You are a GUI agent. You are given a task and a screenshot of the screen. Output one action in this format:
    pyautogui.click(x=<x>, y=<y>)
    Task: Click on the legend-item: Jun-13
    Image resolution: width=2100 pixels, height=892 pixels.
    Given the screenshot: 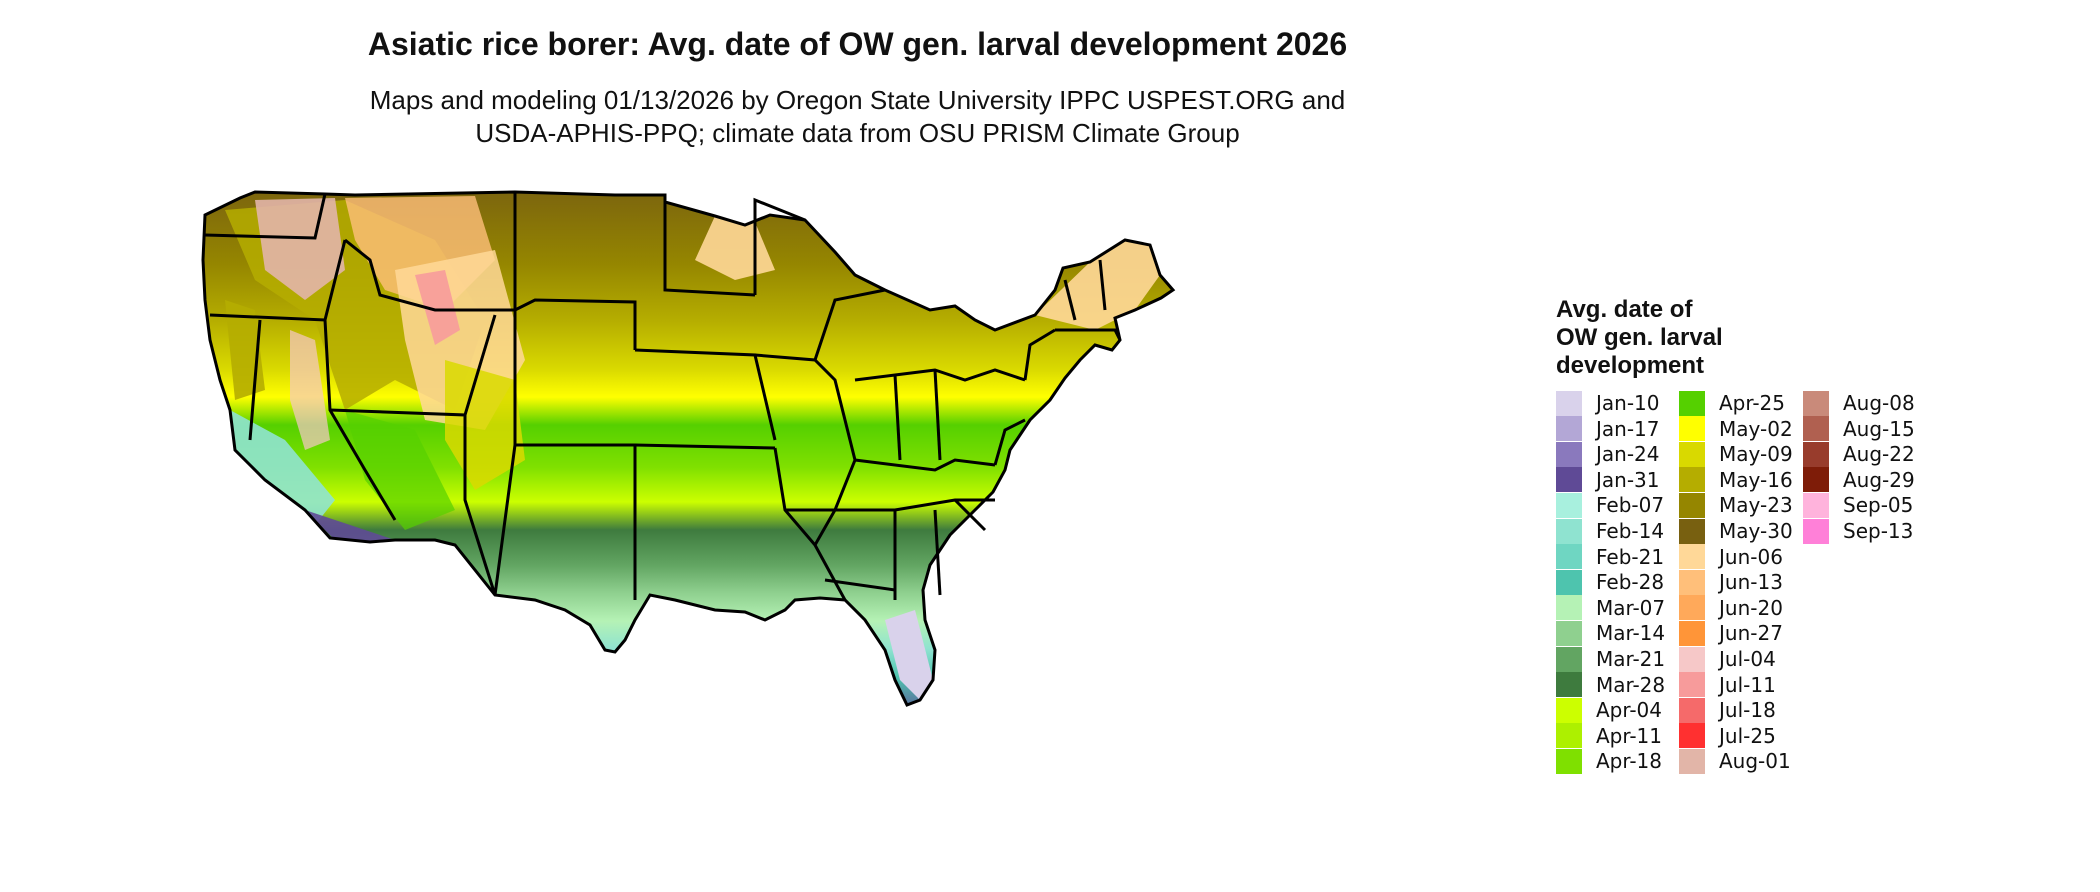 What is the action you would take?
    pyautogui.click(x=1731, y=582)
    